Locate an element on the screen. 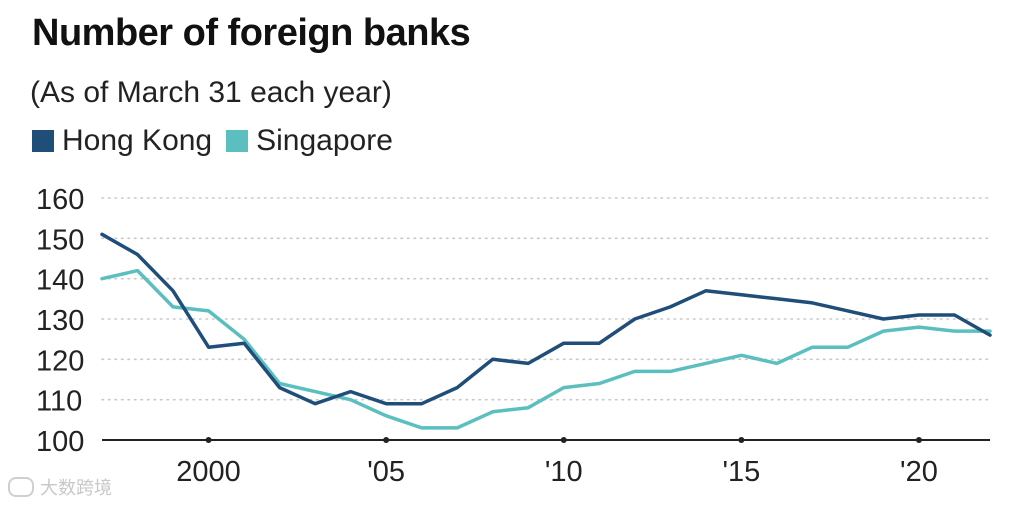 The width and height of the screenshot is (1024, 507). legend: Hong Kong Singapore is located at coordinates (219, 141).